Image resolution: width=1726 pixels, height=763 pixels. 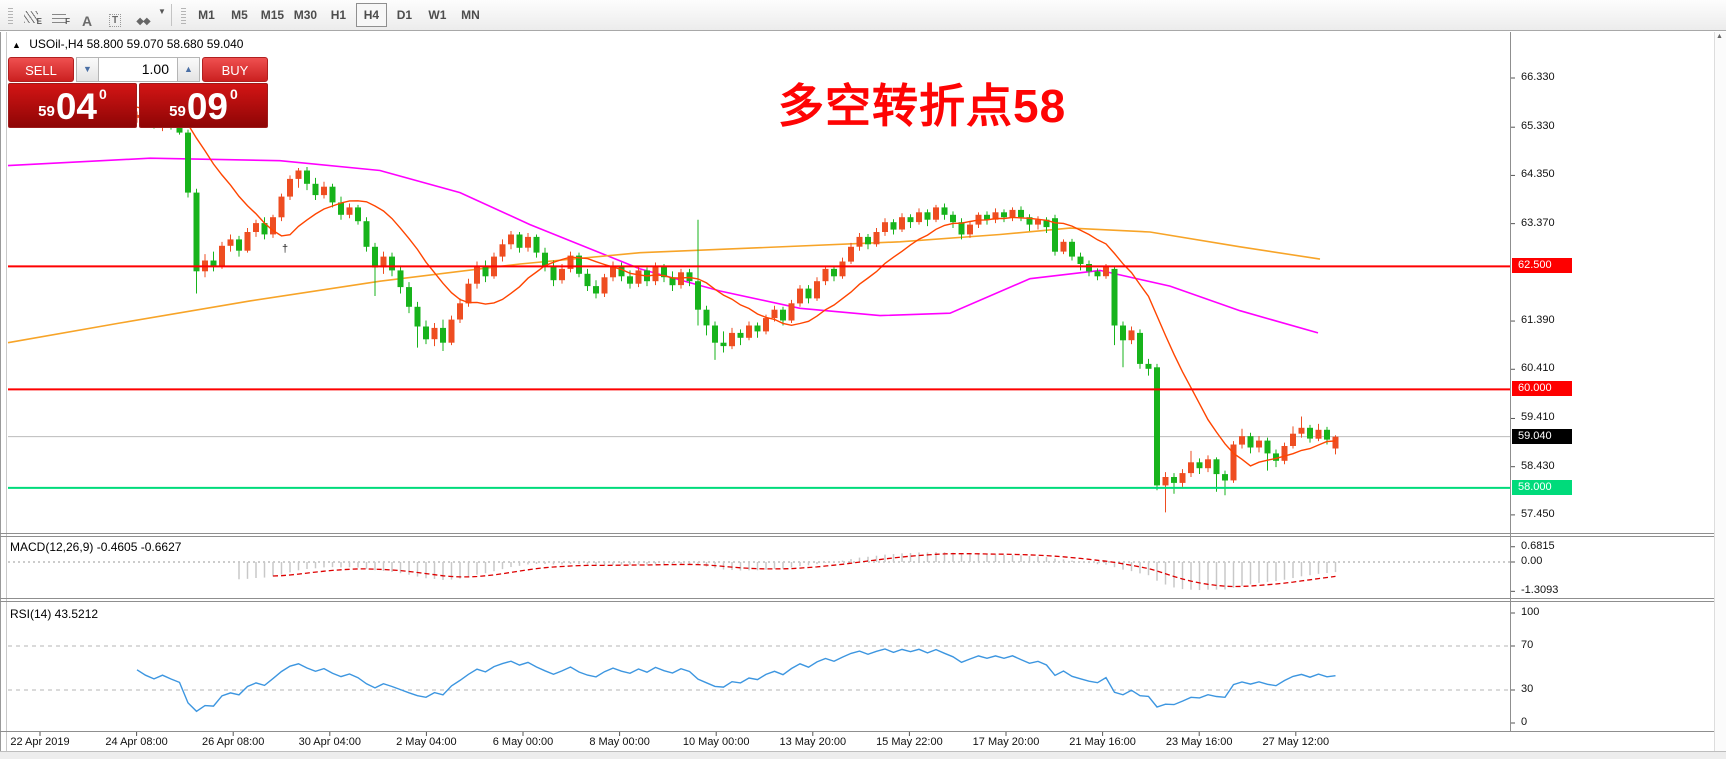 What do you see at coordinates (183, 15) in the screenshot?
I see `timeframe-drag-handle` at bounding box center [183, 15].